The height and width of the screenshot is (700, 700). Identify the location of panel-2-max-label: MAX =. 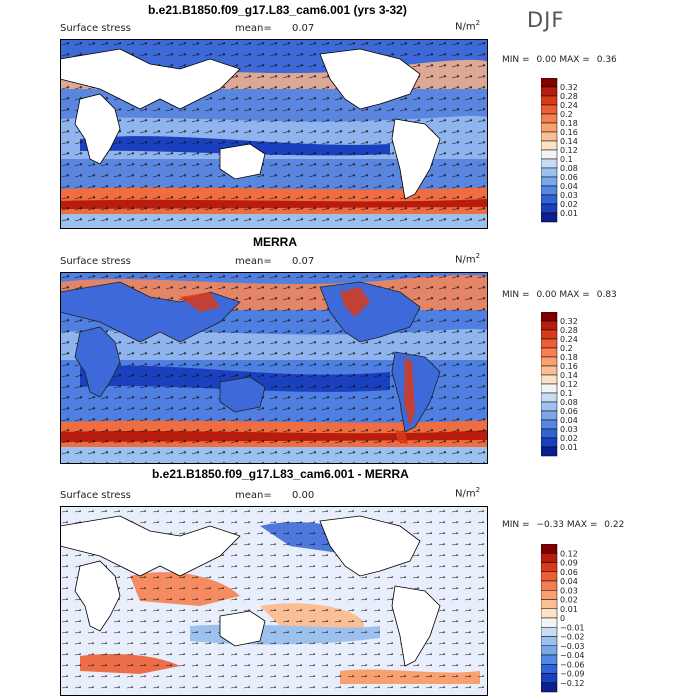
(574, 295).